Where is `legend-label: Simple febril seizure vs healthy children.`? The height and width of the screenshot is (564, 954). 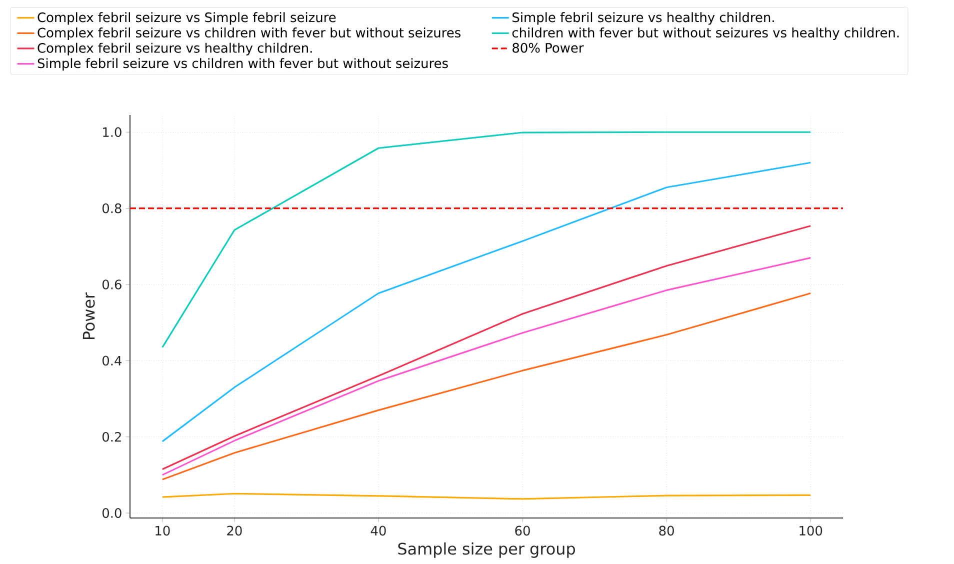
legend-label: Simple febril seizure vs healthy children. is located at coordinates (643, 18).